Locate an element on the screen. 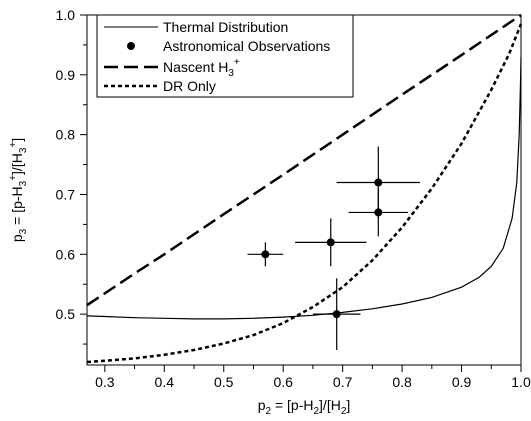  legend-label-dr: DR Only is located at coordinates (189, 86).